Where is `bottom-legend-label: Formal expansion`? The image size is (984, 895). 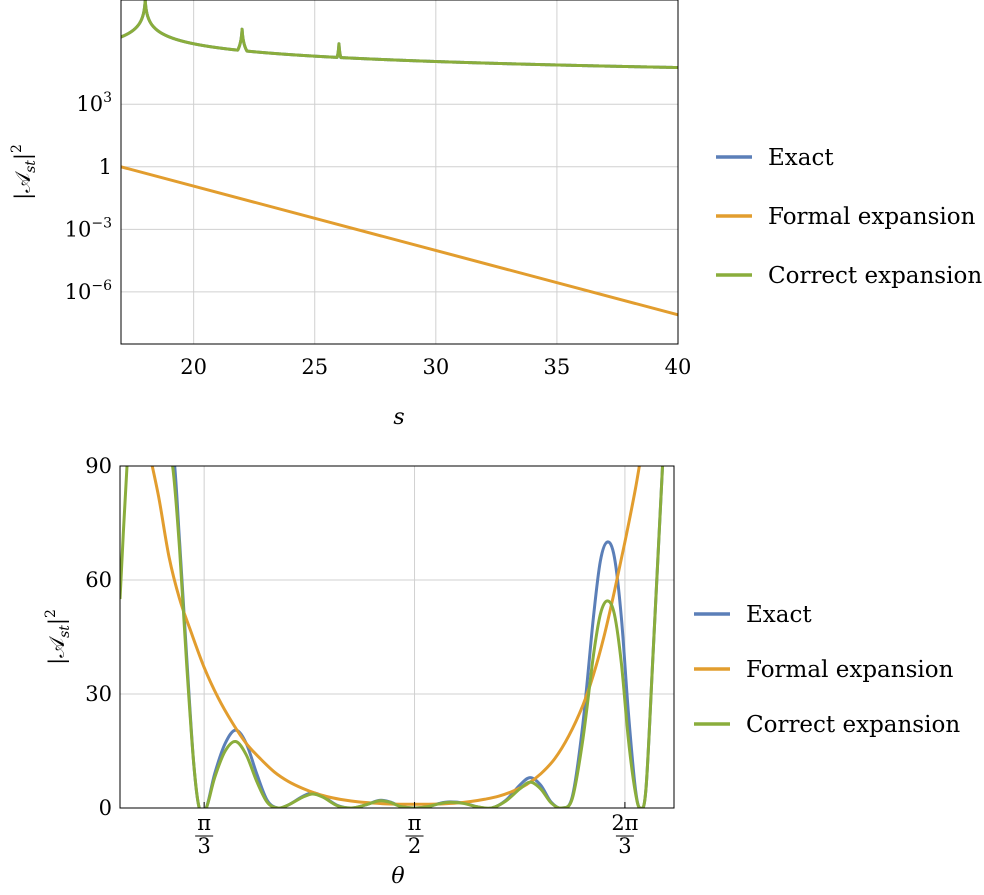 bottom-legend-label: Formal expansion is located at coordinates (850, 670).